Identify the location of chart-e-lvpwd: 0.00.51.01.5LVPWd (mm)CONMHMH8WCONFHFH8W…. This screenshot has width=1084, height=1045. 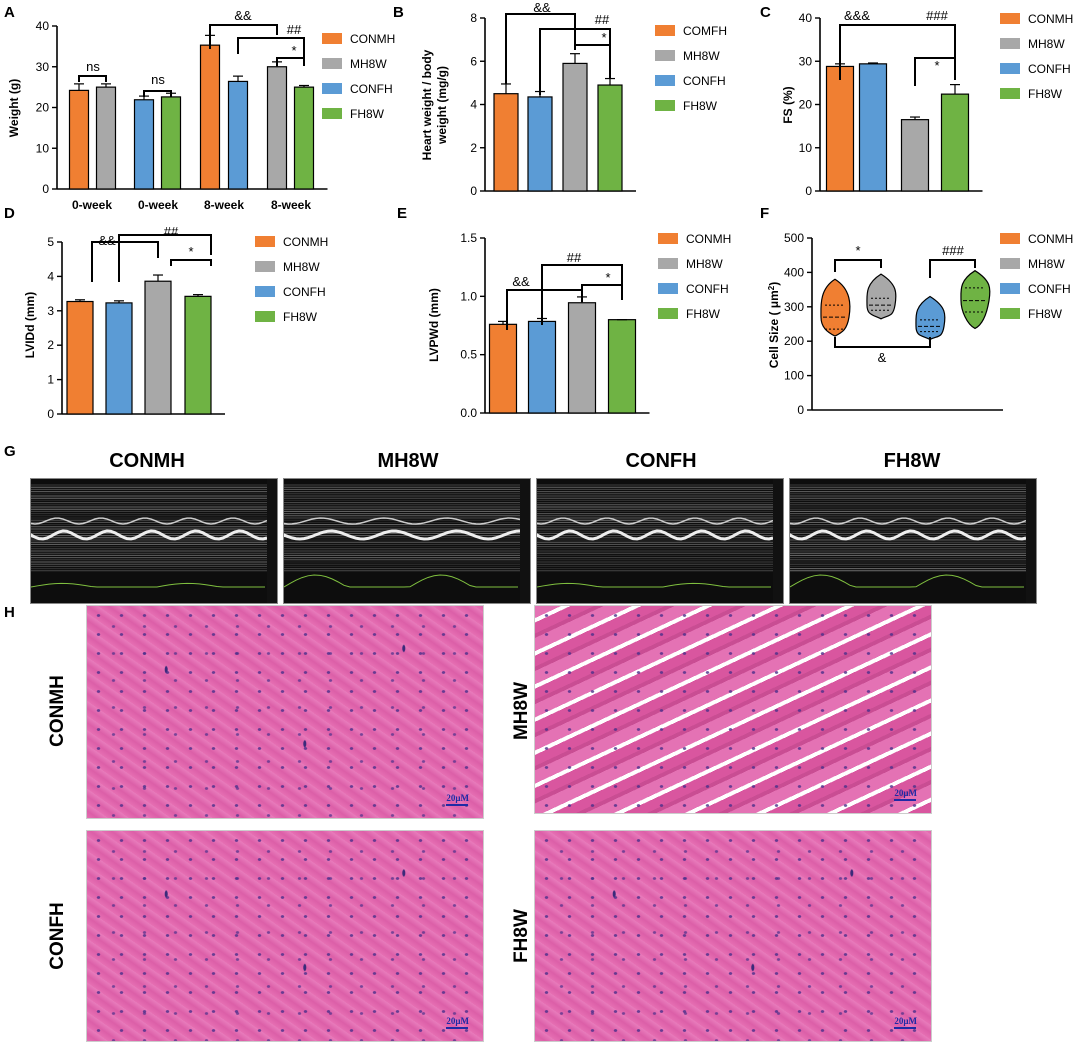
(575, 315).